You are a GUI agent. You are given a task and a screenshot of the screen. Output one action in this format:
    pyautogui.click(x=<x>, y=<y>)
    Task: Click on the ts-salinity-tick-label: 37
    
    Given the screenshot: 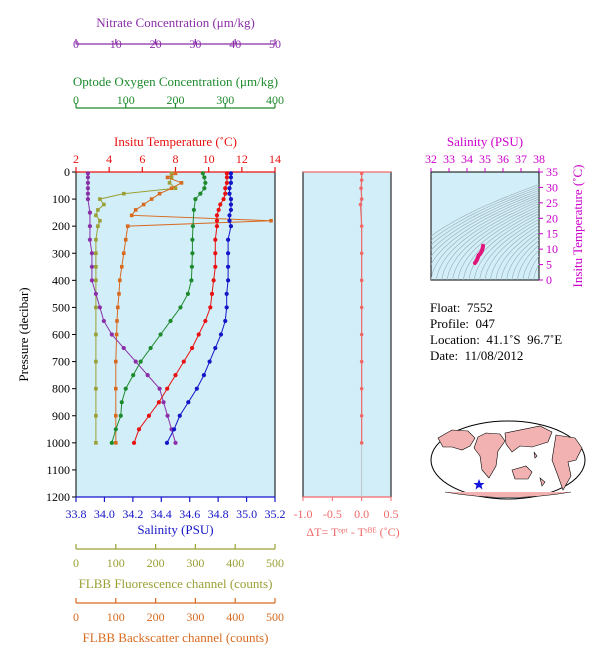 What is the action you would take?
    pyautogui.click(x=521, y=159)
    